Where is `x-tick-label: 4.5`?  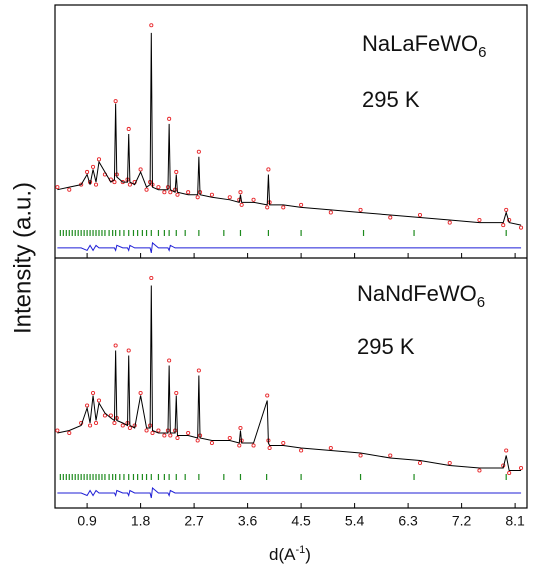
x-tick-label: 4.5 is located at coordinates (301, 521).